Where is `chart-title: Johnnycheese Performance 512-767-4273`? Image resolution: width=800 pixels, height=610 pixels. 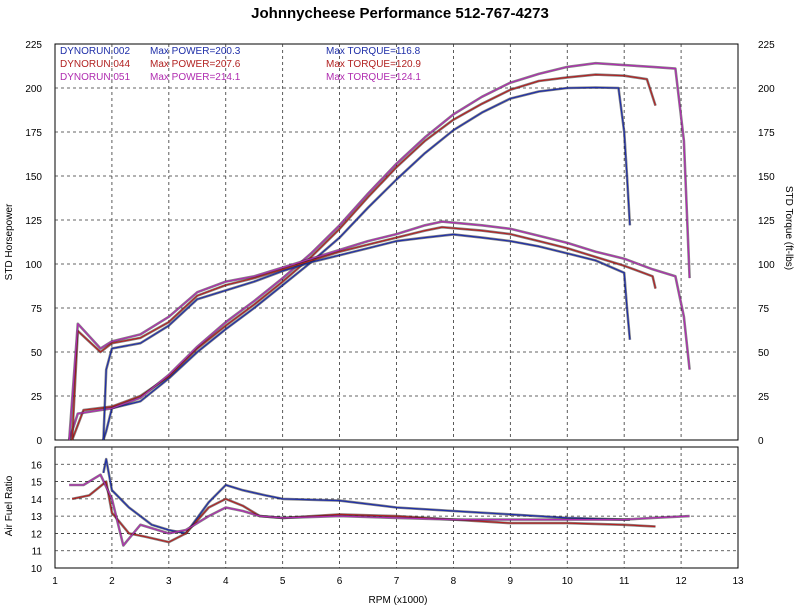 chart-title: Johnnycheese Performance 512-767-4273 is located at coordinates (400, 13).